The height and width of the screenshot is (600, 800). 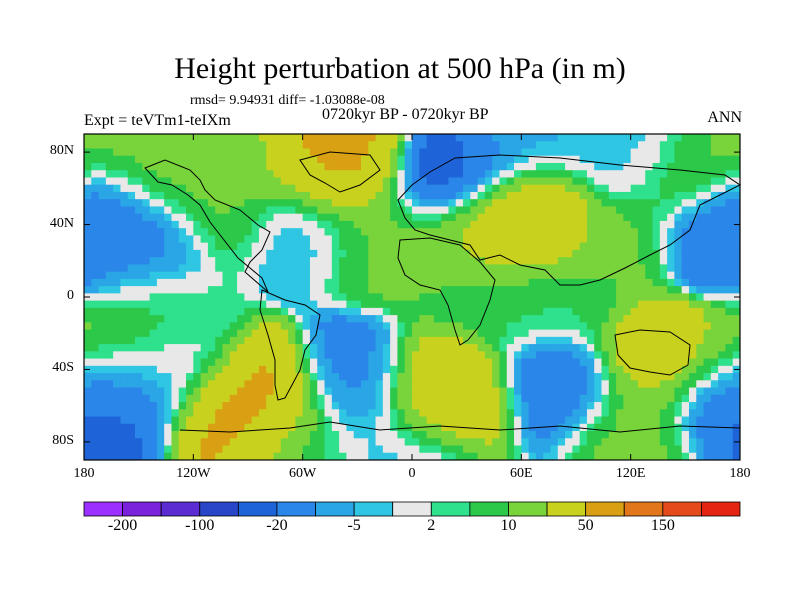 I want to click on colorbar-swatch, so click(x=450, y=509).